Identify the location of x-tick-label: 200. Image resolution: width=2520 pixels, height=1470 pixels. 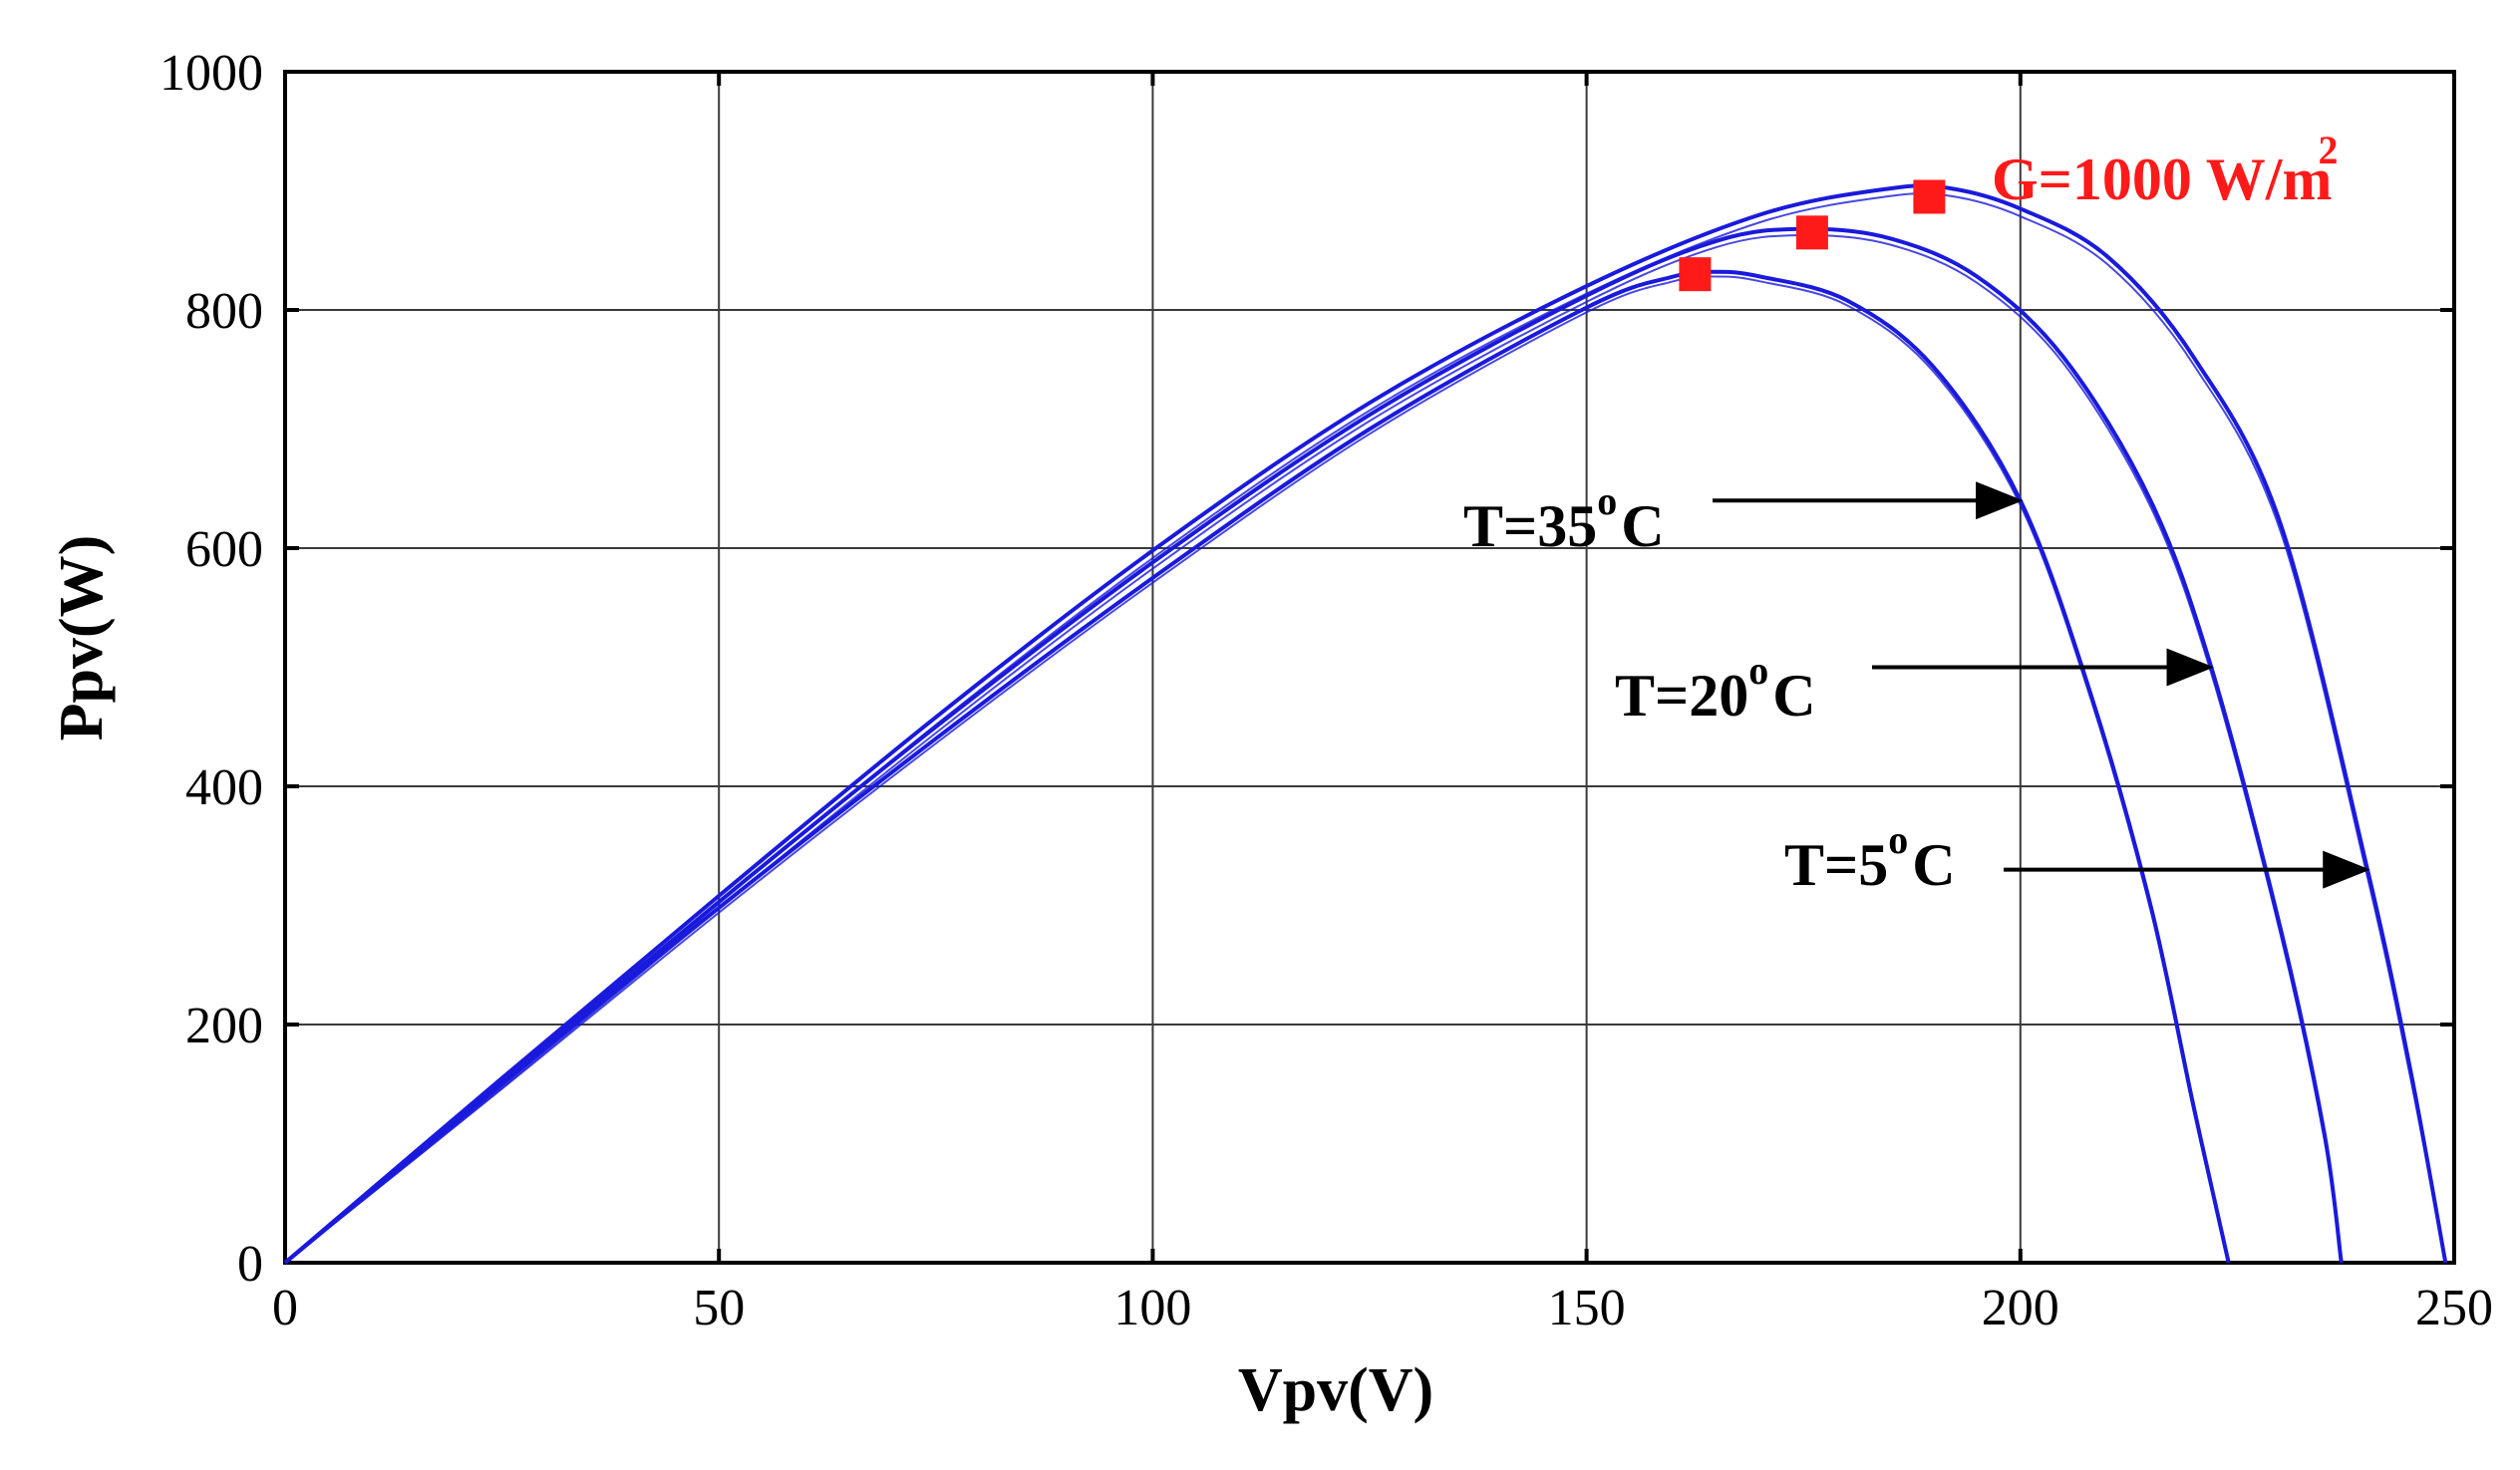
(2020, 1308).